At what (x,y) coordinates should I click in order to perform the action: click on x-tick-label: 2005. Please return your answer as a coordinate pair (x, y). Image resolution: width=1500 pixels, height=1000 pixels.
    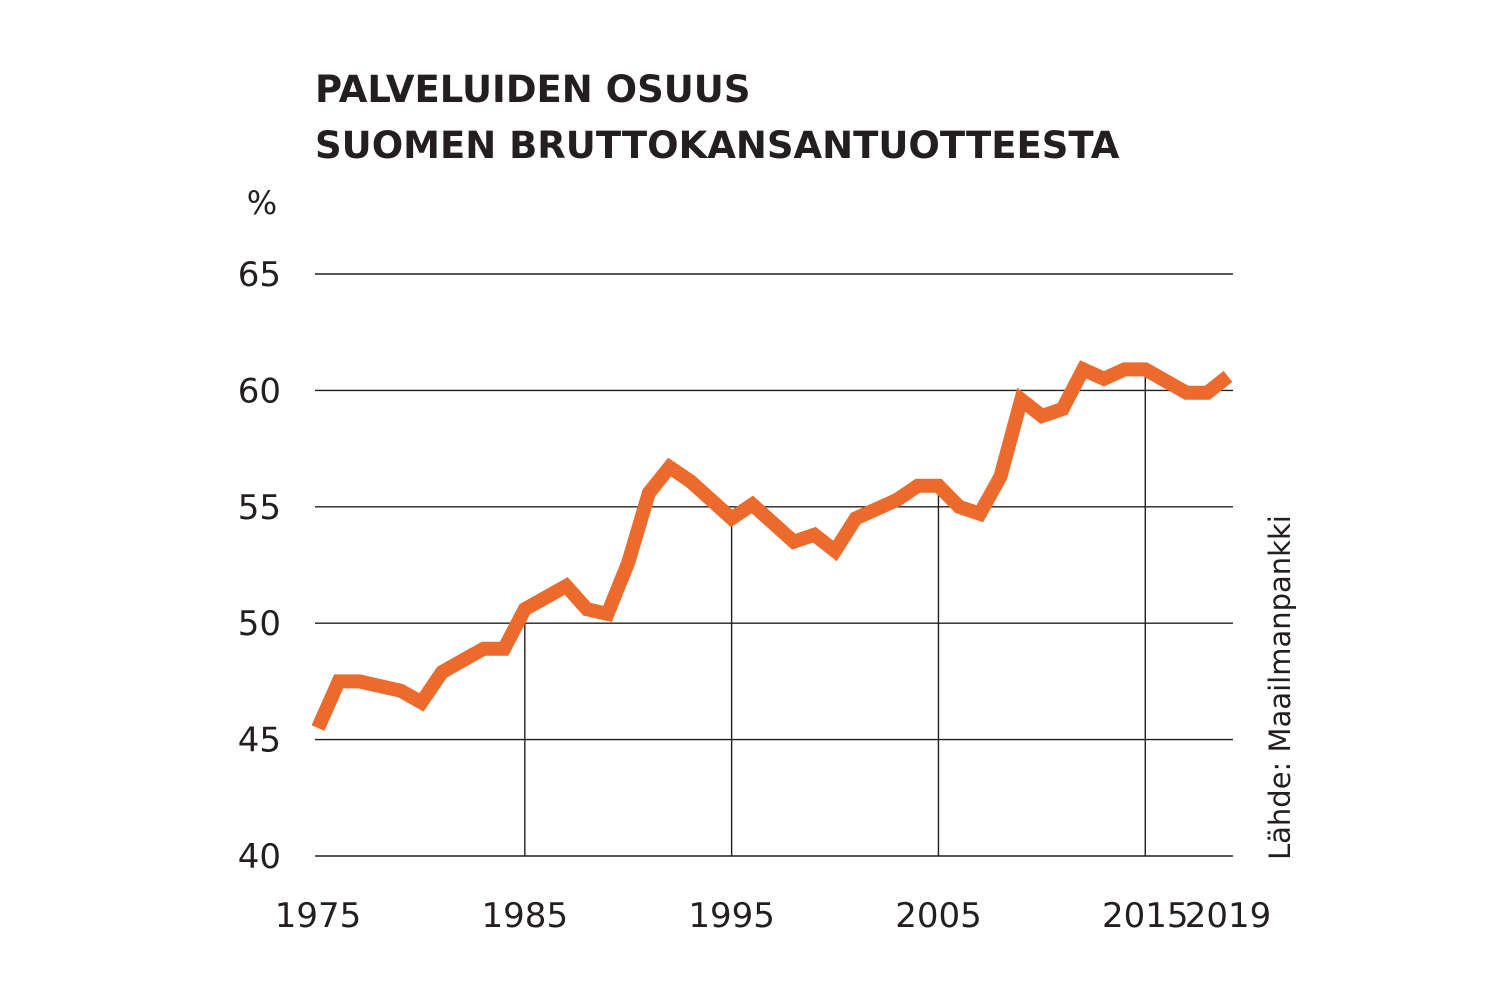
    Looking at the image, I should click on (938, 916).